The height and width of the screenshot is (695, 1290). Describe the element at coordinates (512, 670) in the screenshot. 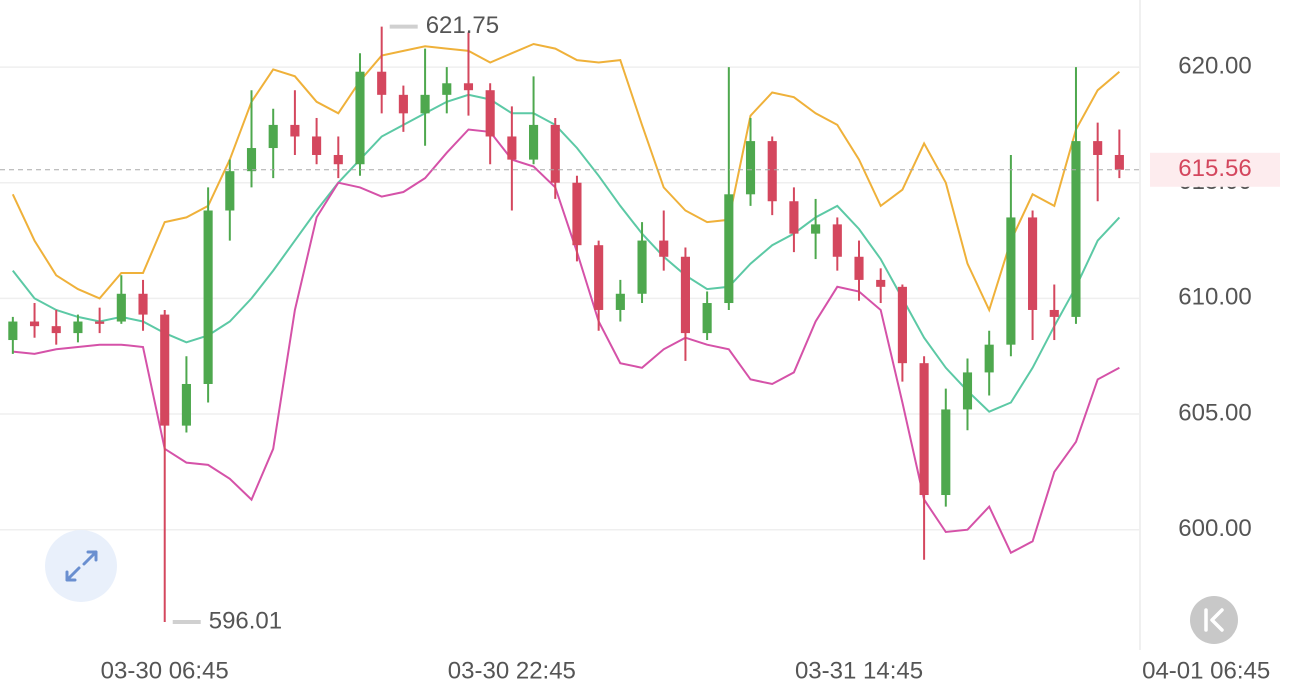

I see `x-tick-label: 03-30 22:45` at that location.